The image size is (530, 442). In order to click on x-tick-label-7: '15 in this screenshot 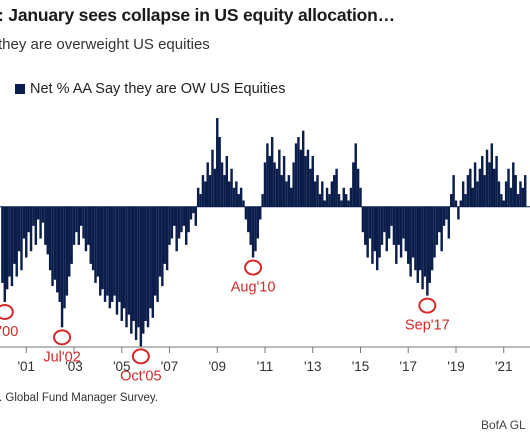, I will do `click(361, 366)`.